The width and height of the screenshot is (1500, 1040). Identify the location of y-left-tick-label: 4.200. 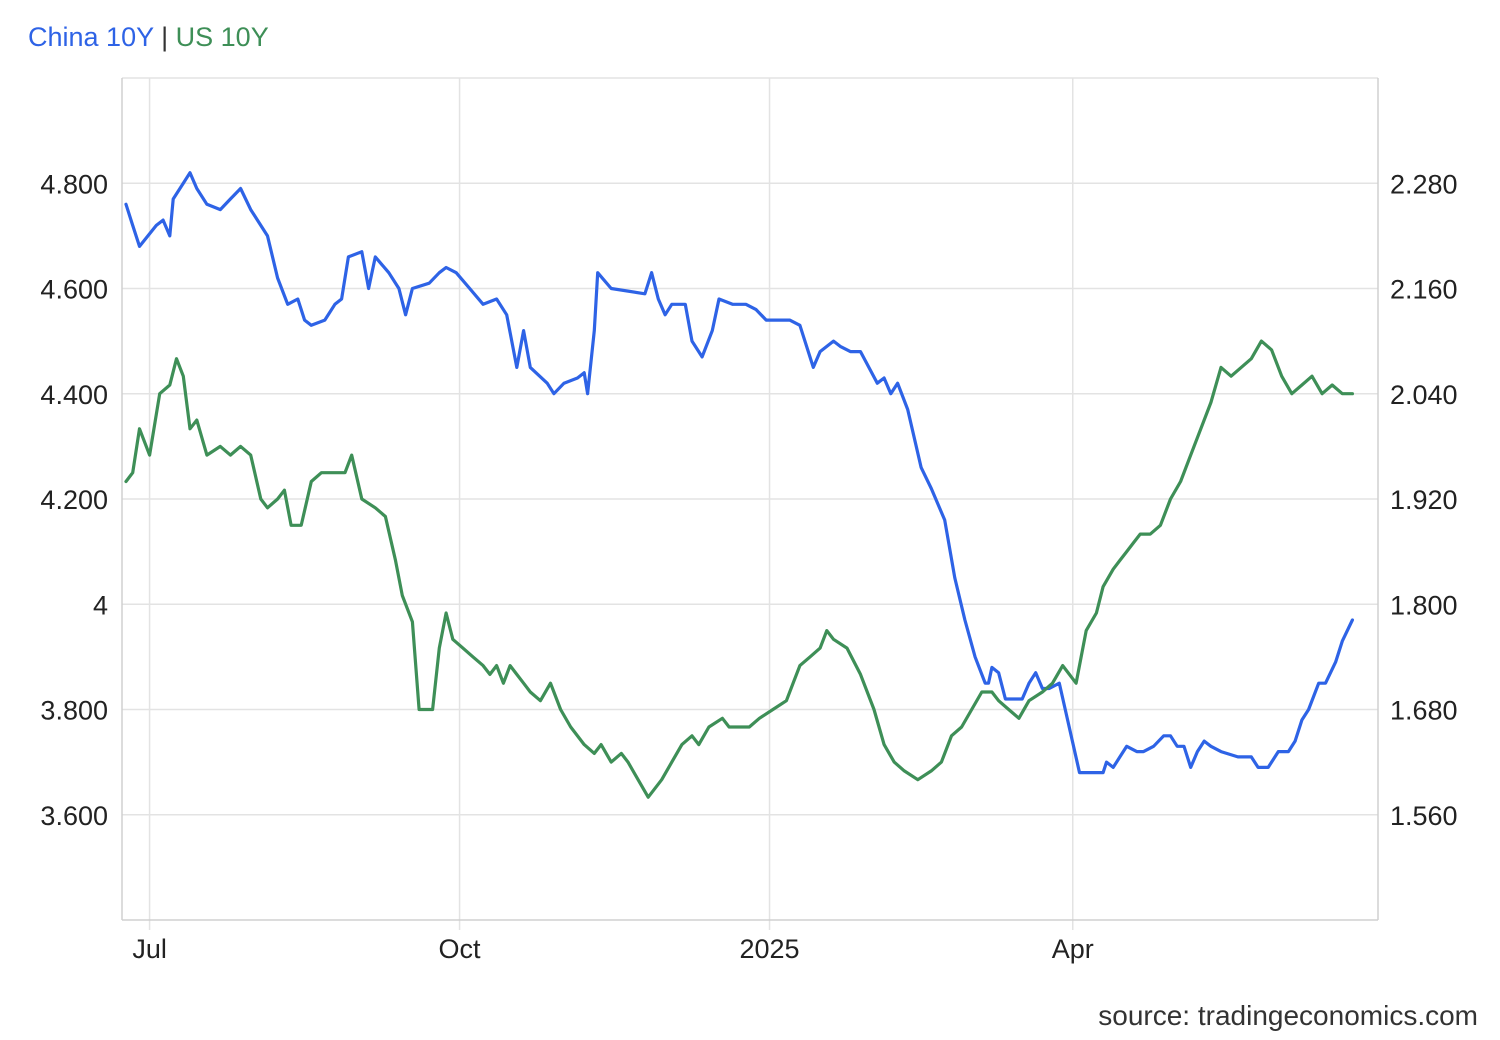
(74, 500).